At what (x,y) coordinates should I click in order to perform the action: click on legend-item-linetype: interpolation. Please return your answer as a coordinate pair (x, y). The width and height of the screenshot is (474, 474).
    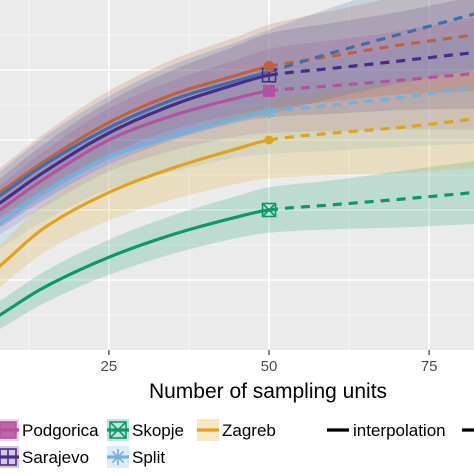
    Looking at the image, I should click on (386, 430).